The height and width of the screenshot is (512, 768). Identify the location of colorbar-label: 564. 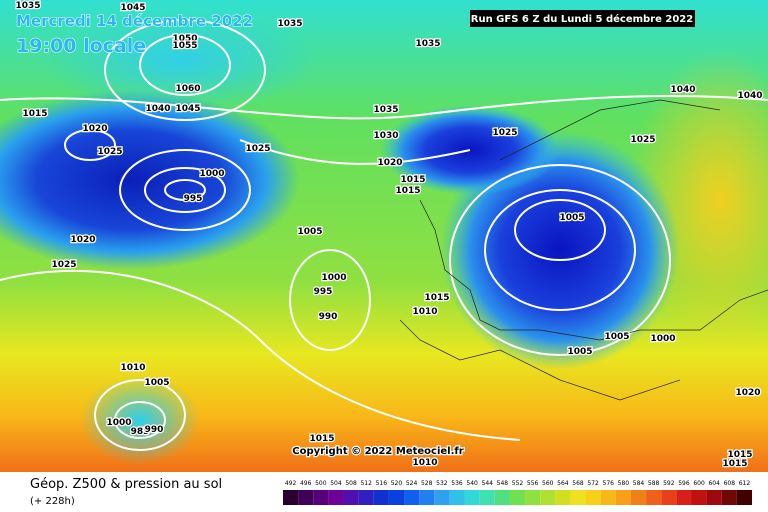
(563, 483).